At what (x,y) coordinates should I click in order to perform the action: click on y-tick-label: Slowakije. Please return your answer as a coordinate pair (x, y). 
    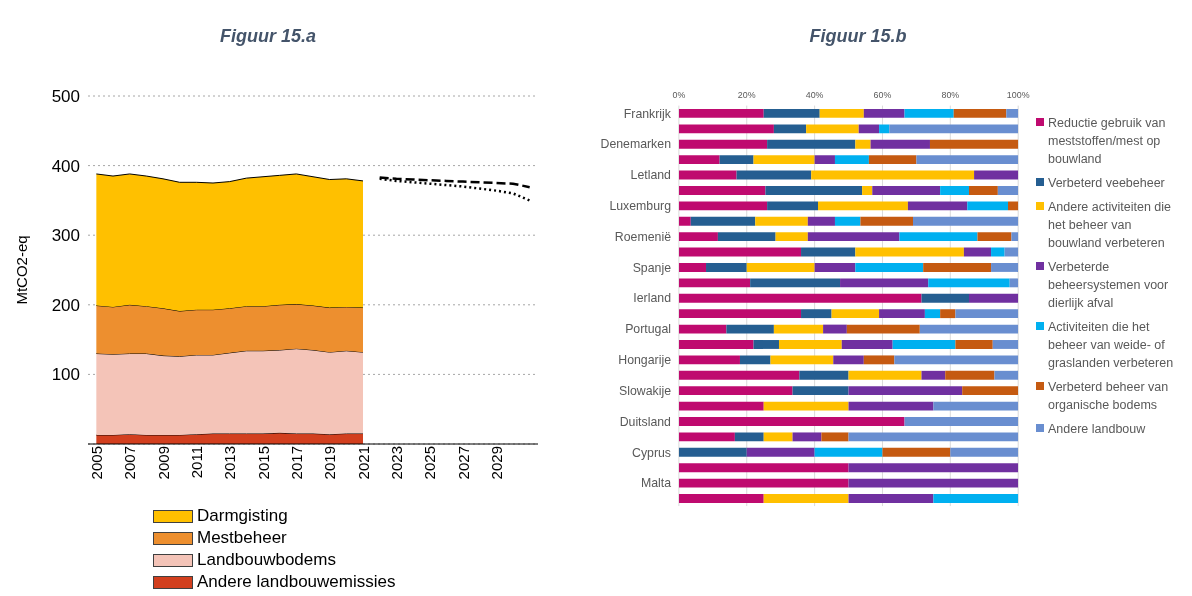
    Looking at the image, I should click on (645, 390).